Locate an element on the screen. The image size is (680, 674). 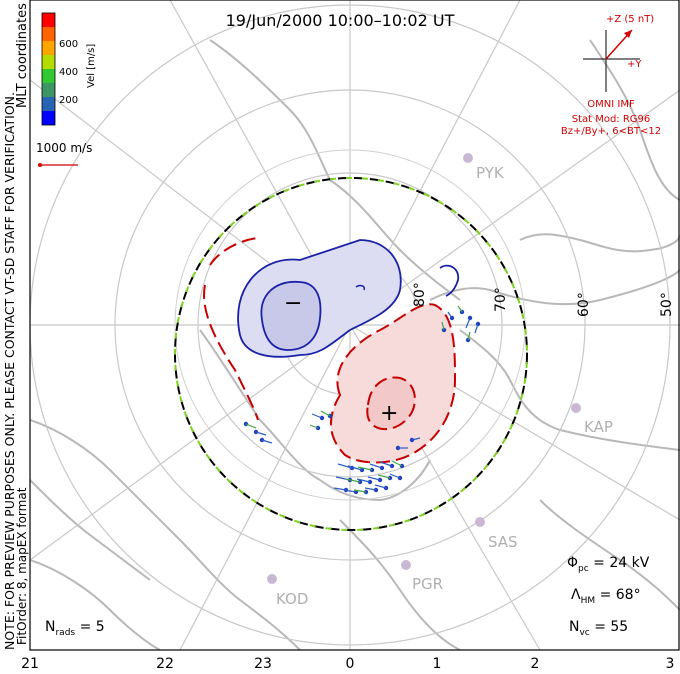
phi-pc-stat: Φpc = 24 kV is located at coordinates (608, 564).